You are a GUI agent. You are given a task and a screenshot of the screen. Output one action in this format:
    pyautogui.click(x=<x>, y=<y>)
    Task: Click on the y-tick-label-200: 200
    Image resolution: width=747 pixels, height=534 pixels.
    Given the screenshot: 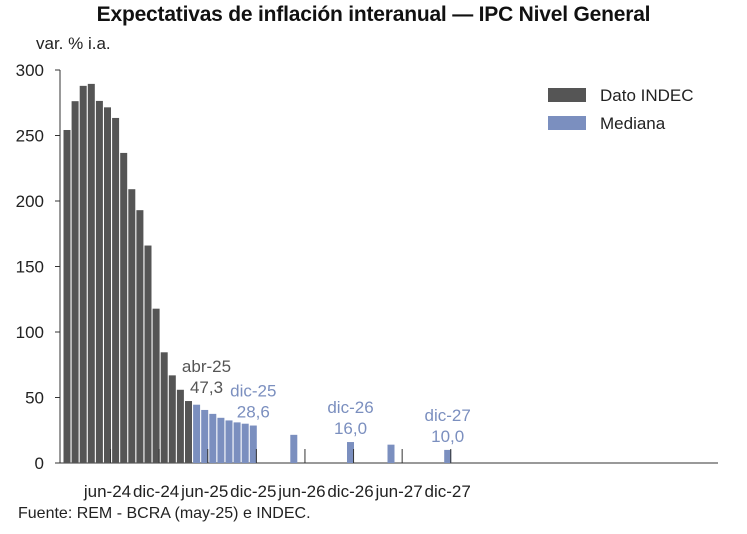 What is the action you would take?
    pyautogui.click(x=30, y=201)
    